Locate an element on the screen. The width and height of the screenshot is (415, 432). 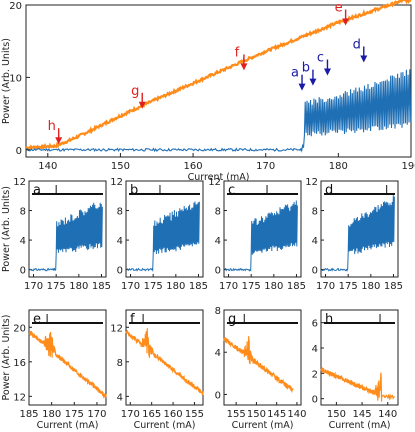
main-y-tick-label: 20 is located at coordinates (15, 6).